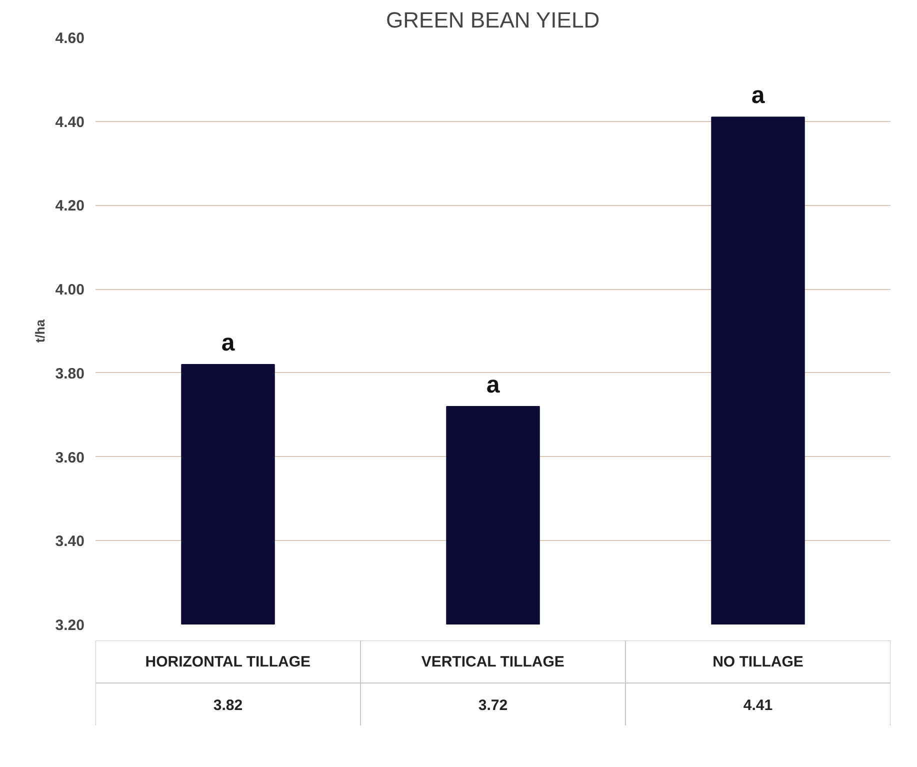  I want to click on y-tick-label: 3.40, so click(70, 541).